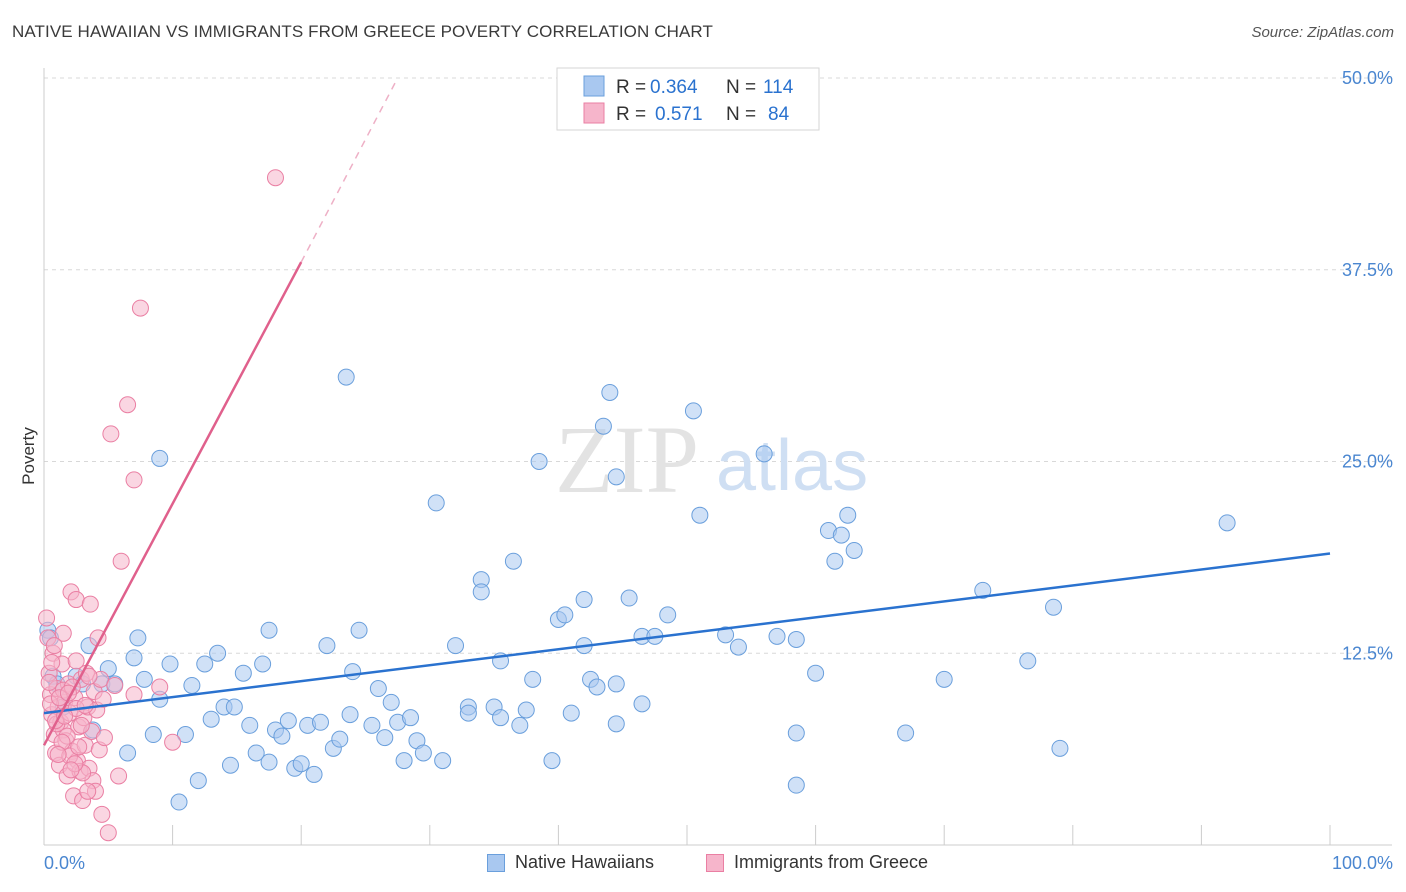 The image size is (1406, 892). What do you see at coordinates (1322, 32) in the screenshot?
I see `source-label: Source: ZipAtlas.com` at bounding box center [1322, 32].